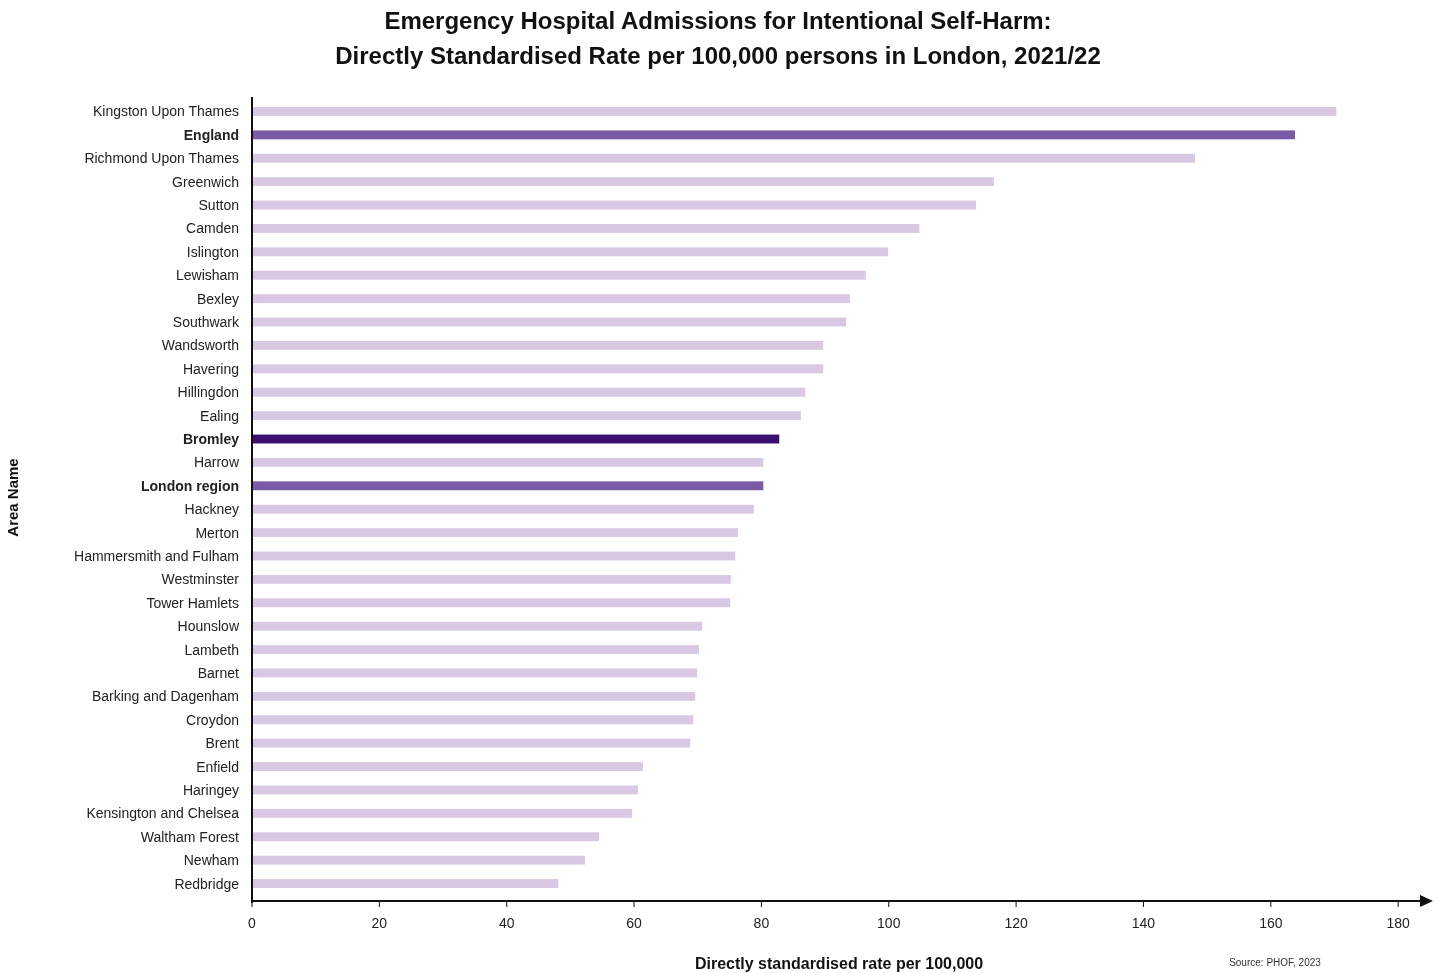 This screenshot has height=973, width=1437. Describe the element at coordinates (1398, 923) in the screenshot. I see `x-tick-label: 180` at that location.